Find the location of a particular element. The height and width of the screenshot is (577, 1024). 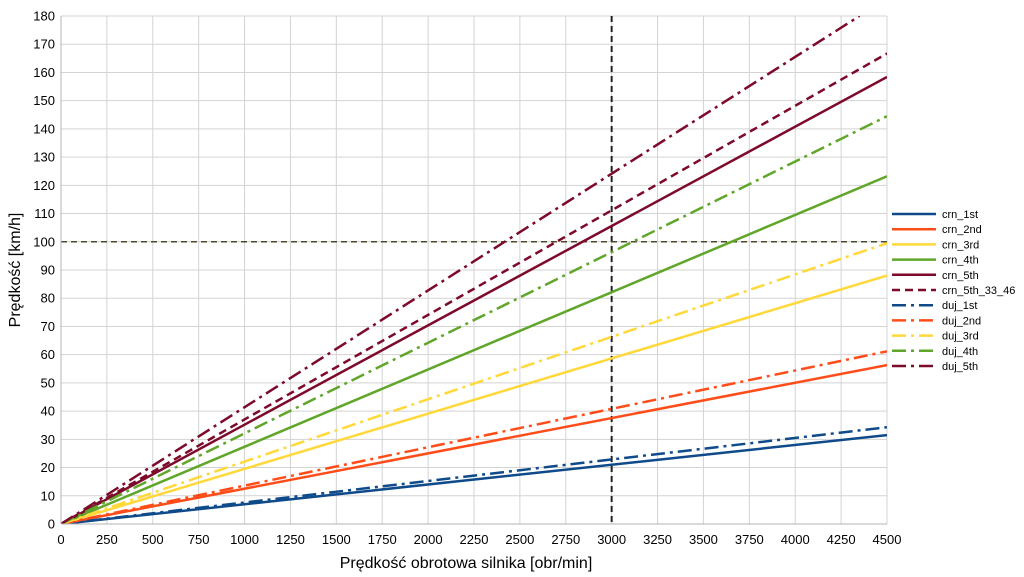

x-tick-label: 1750 is located at coordinates (382, 539).